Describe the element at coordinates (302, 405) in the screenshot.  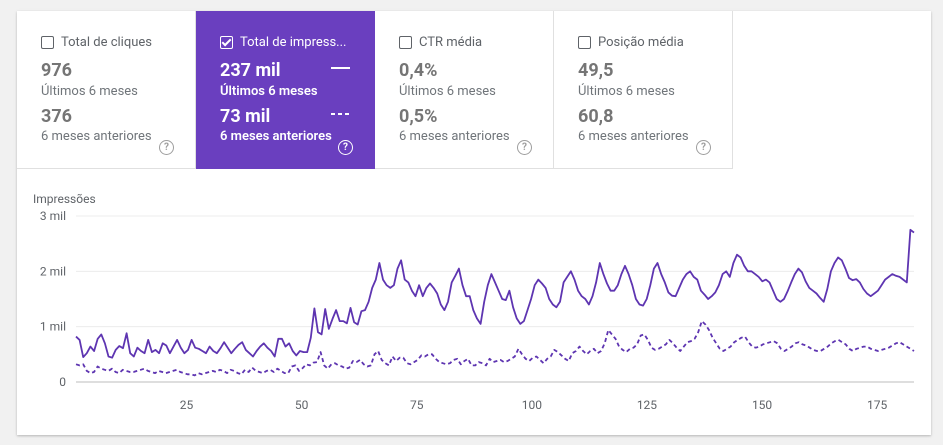
I see `x-tick-label: 50` at that location.